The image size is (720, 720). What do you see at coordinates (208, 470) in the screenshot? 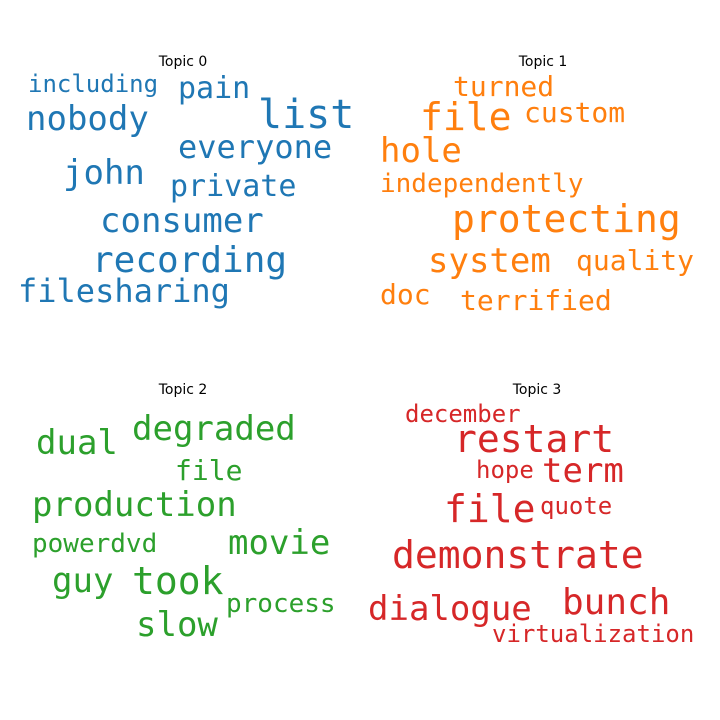
I see `topic-2-word: file` at bounding box center [208, 470].